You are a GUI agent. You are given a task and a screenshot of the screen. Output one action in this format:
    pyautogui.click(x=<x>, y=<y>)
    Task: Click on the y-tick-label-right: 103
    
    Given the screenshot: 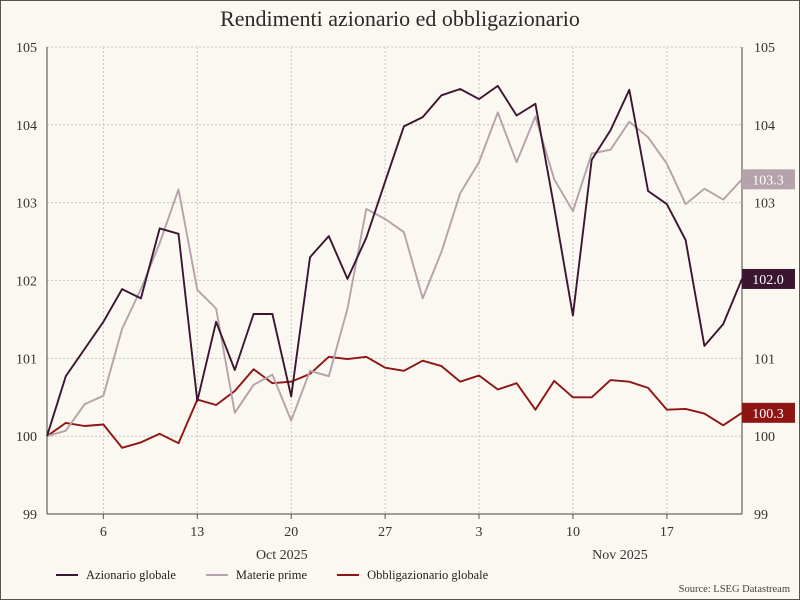 What is the action you would take?
    pyautogui.click(x=764, y=204)
    